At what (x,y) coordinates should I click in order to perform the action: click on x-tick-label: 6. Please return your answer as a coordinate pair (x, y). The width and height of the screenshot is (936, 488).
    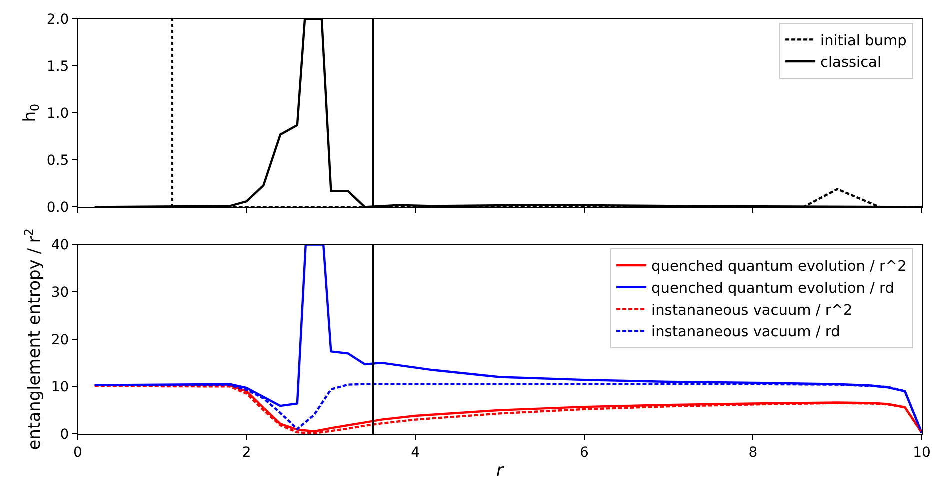
    Looking at the image, I should click on (584, 452).